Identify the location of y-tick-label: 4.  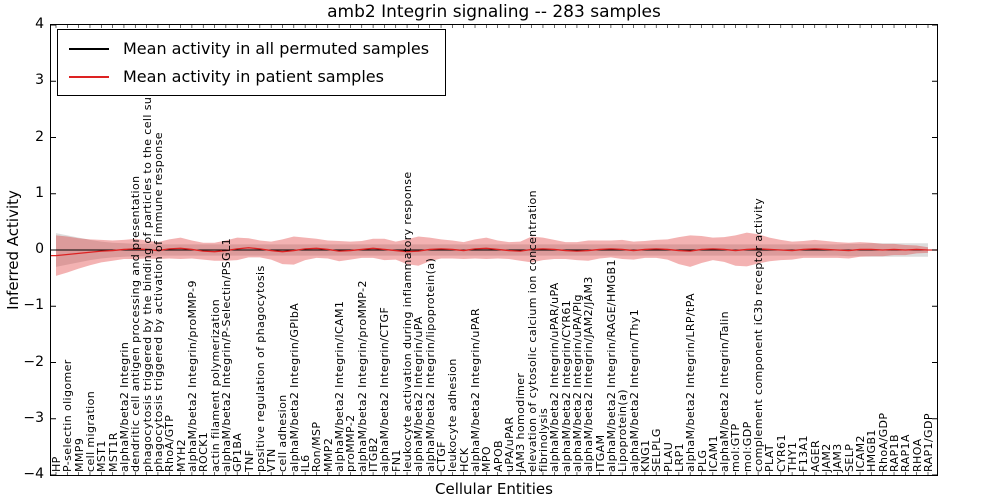
(39, 24).